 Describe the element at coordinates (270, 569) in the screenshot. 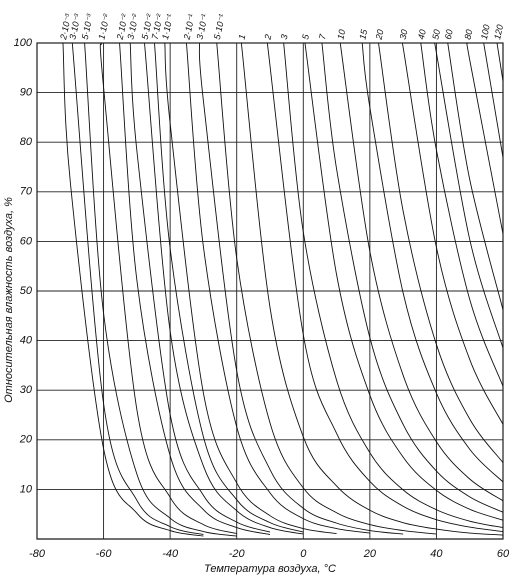

I see `x-axis-title: Температура воздуха, °С` at that location.